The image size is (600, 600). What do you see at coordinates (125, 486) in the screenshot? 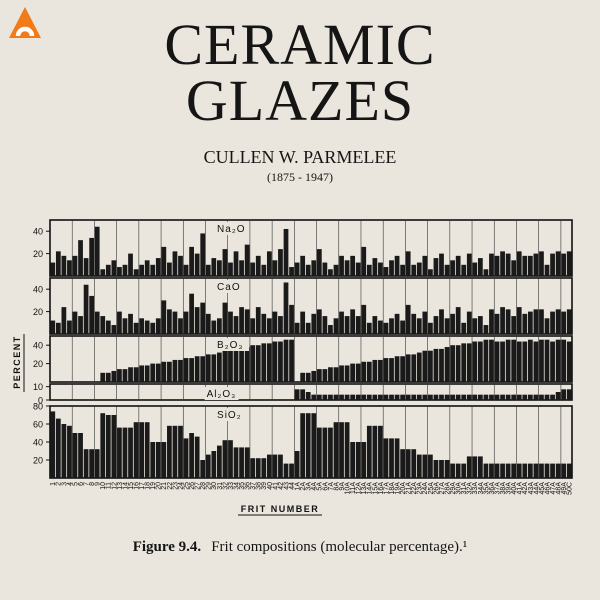
I see `x-tick-label: 14` at bounding box center [125, 486].